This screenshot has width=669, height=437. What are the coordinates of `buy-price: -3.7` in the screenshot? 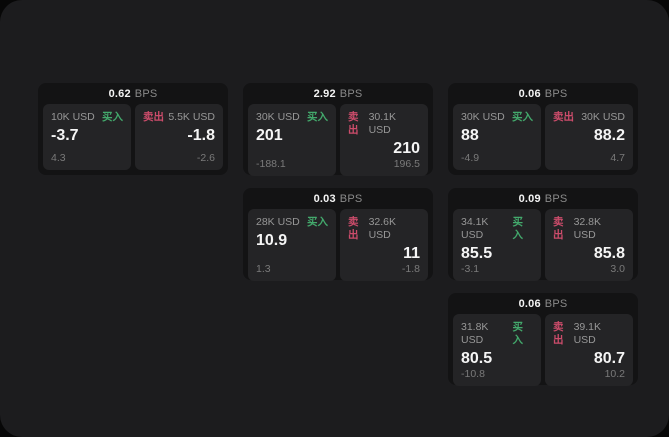 It's located at (65, 135).